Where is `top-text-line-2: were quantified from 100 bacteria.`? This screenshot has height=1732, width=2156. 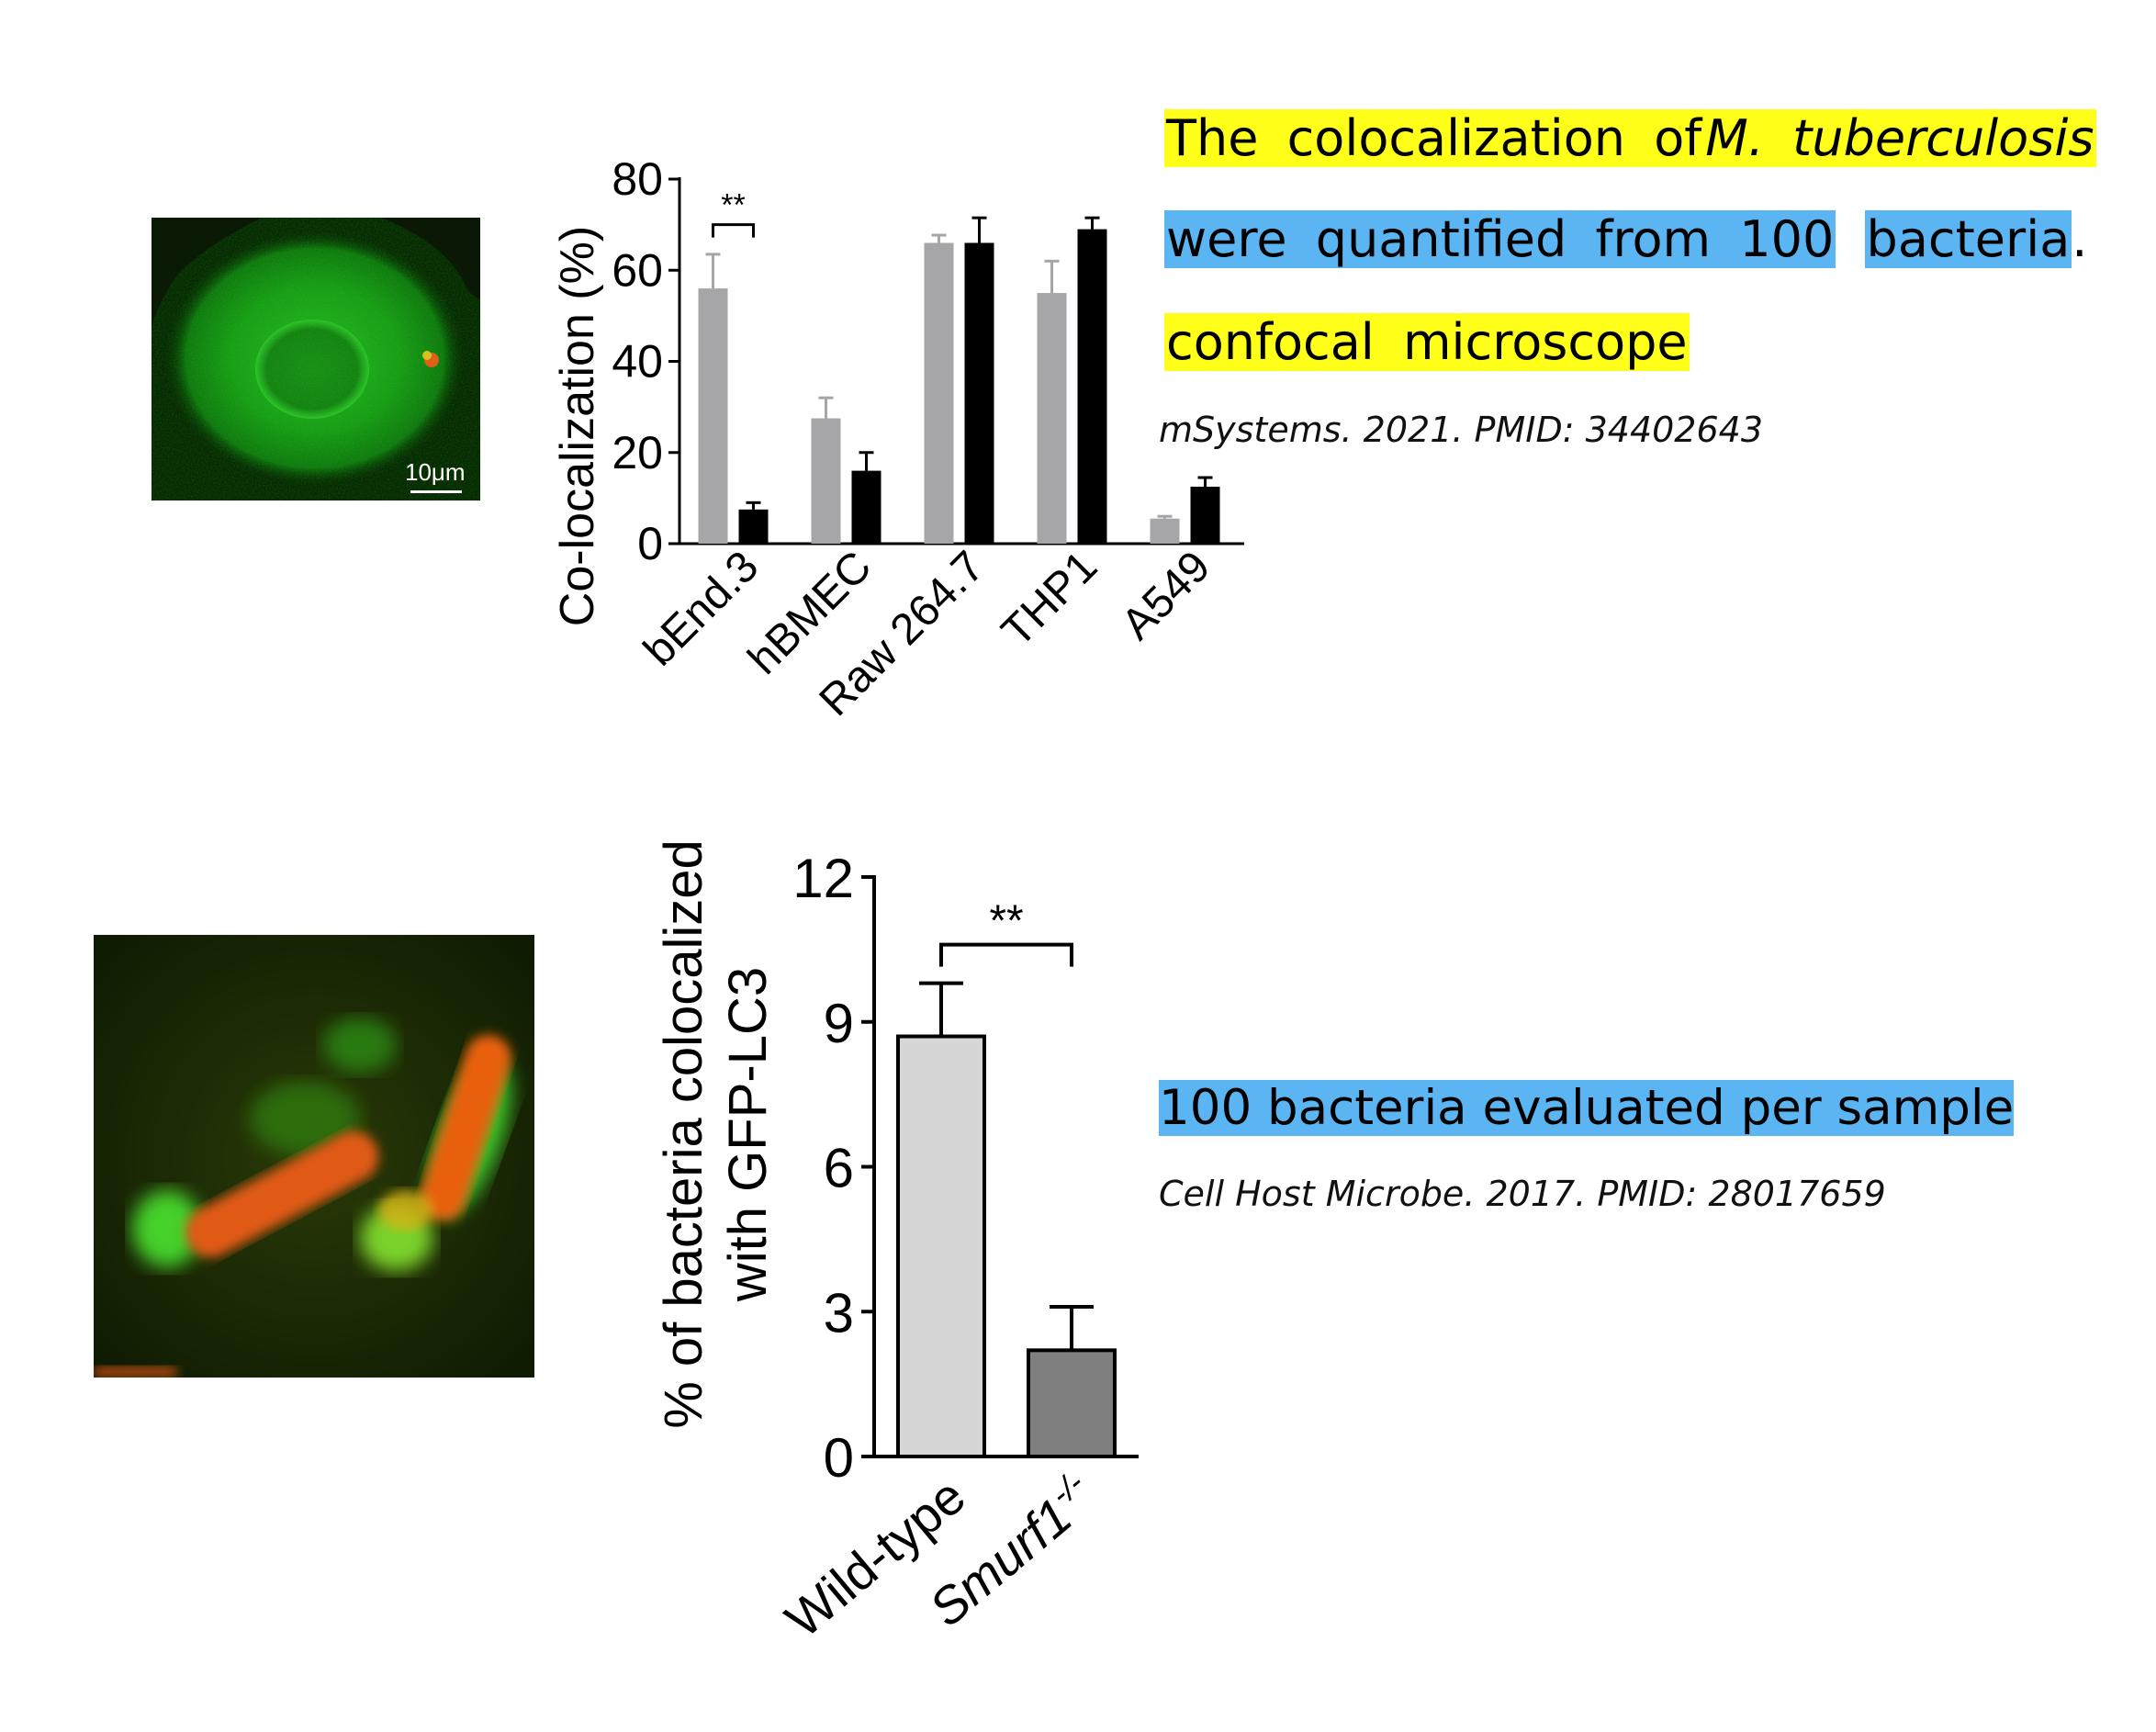
top-text-line-2: were quantified from 100 bacteria. is located at coordinates (1625, 239).